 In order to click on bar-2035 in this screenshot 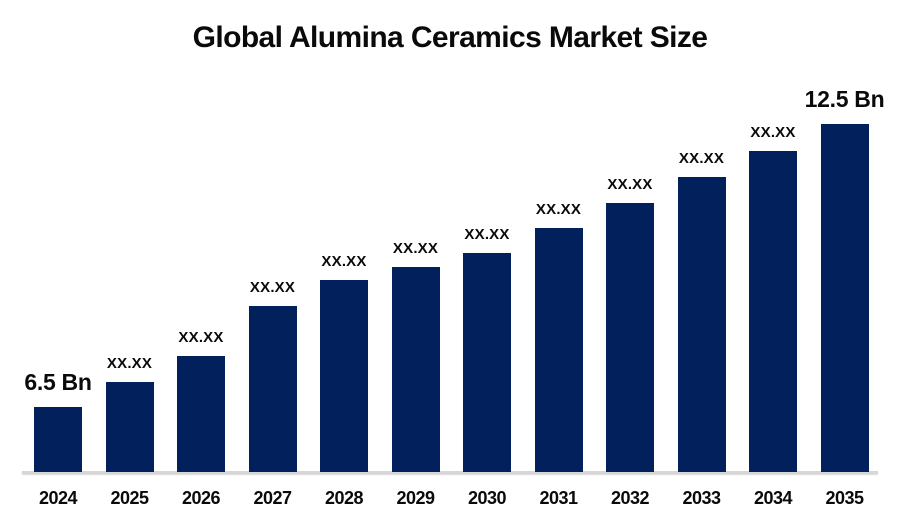, I will do `click(844, 298)`.